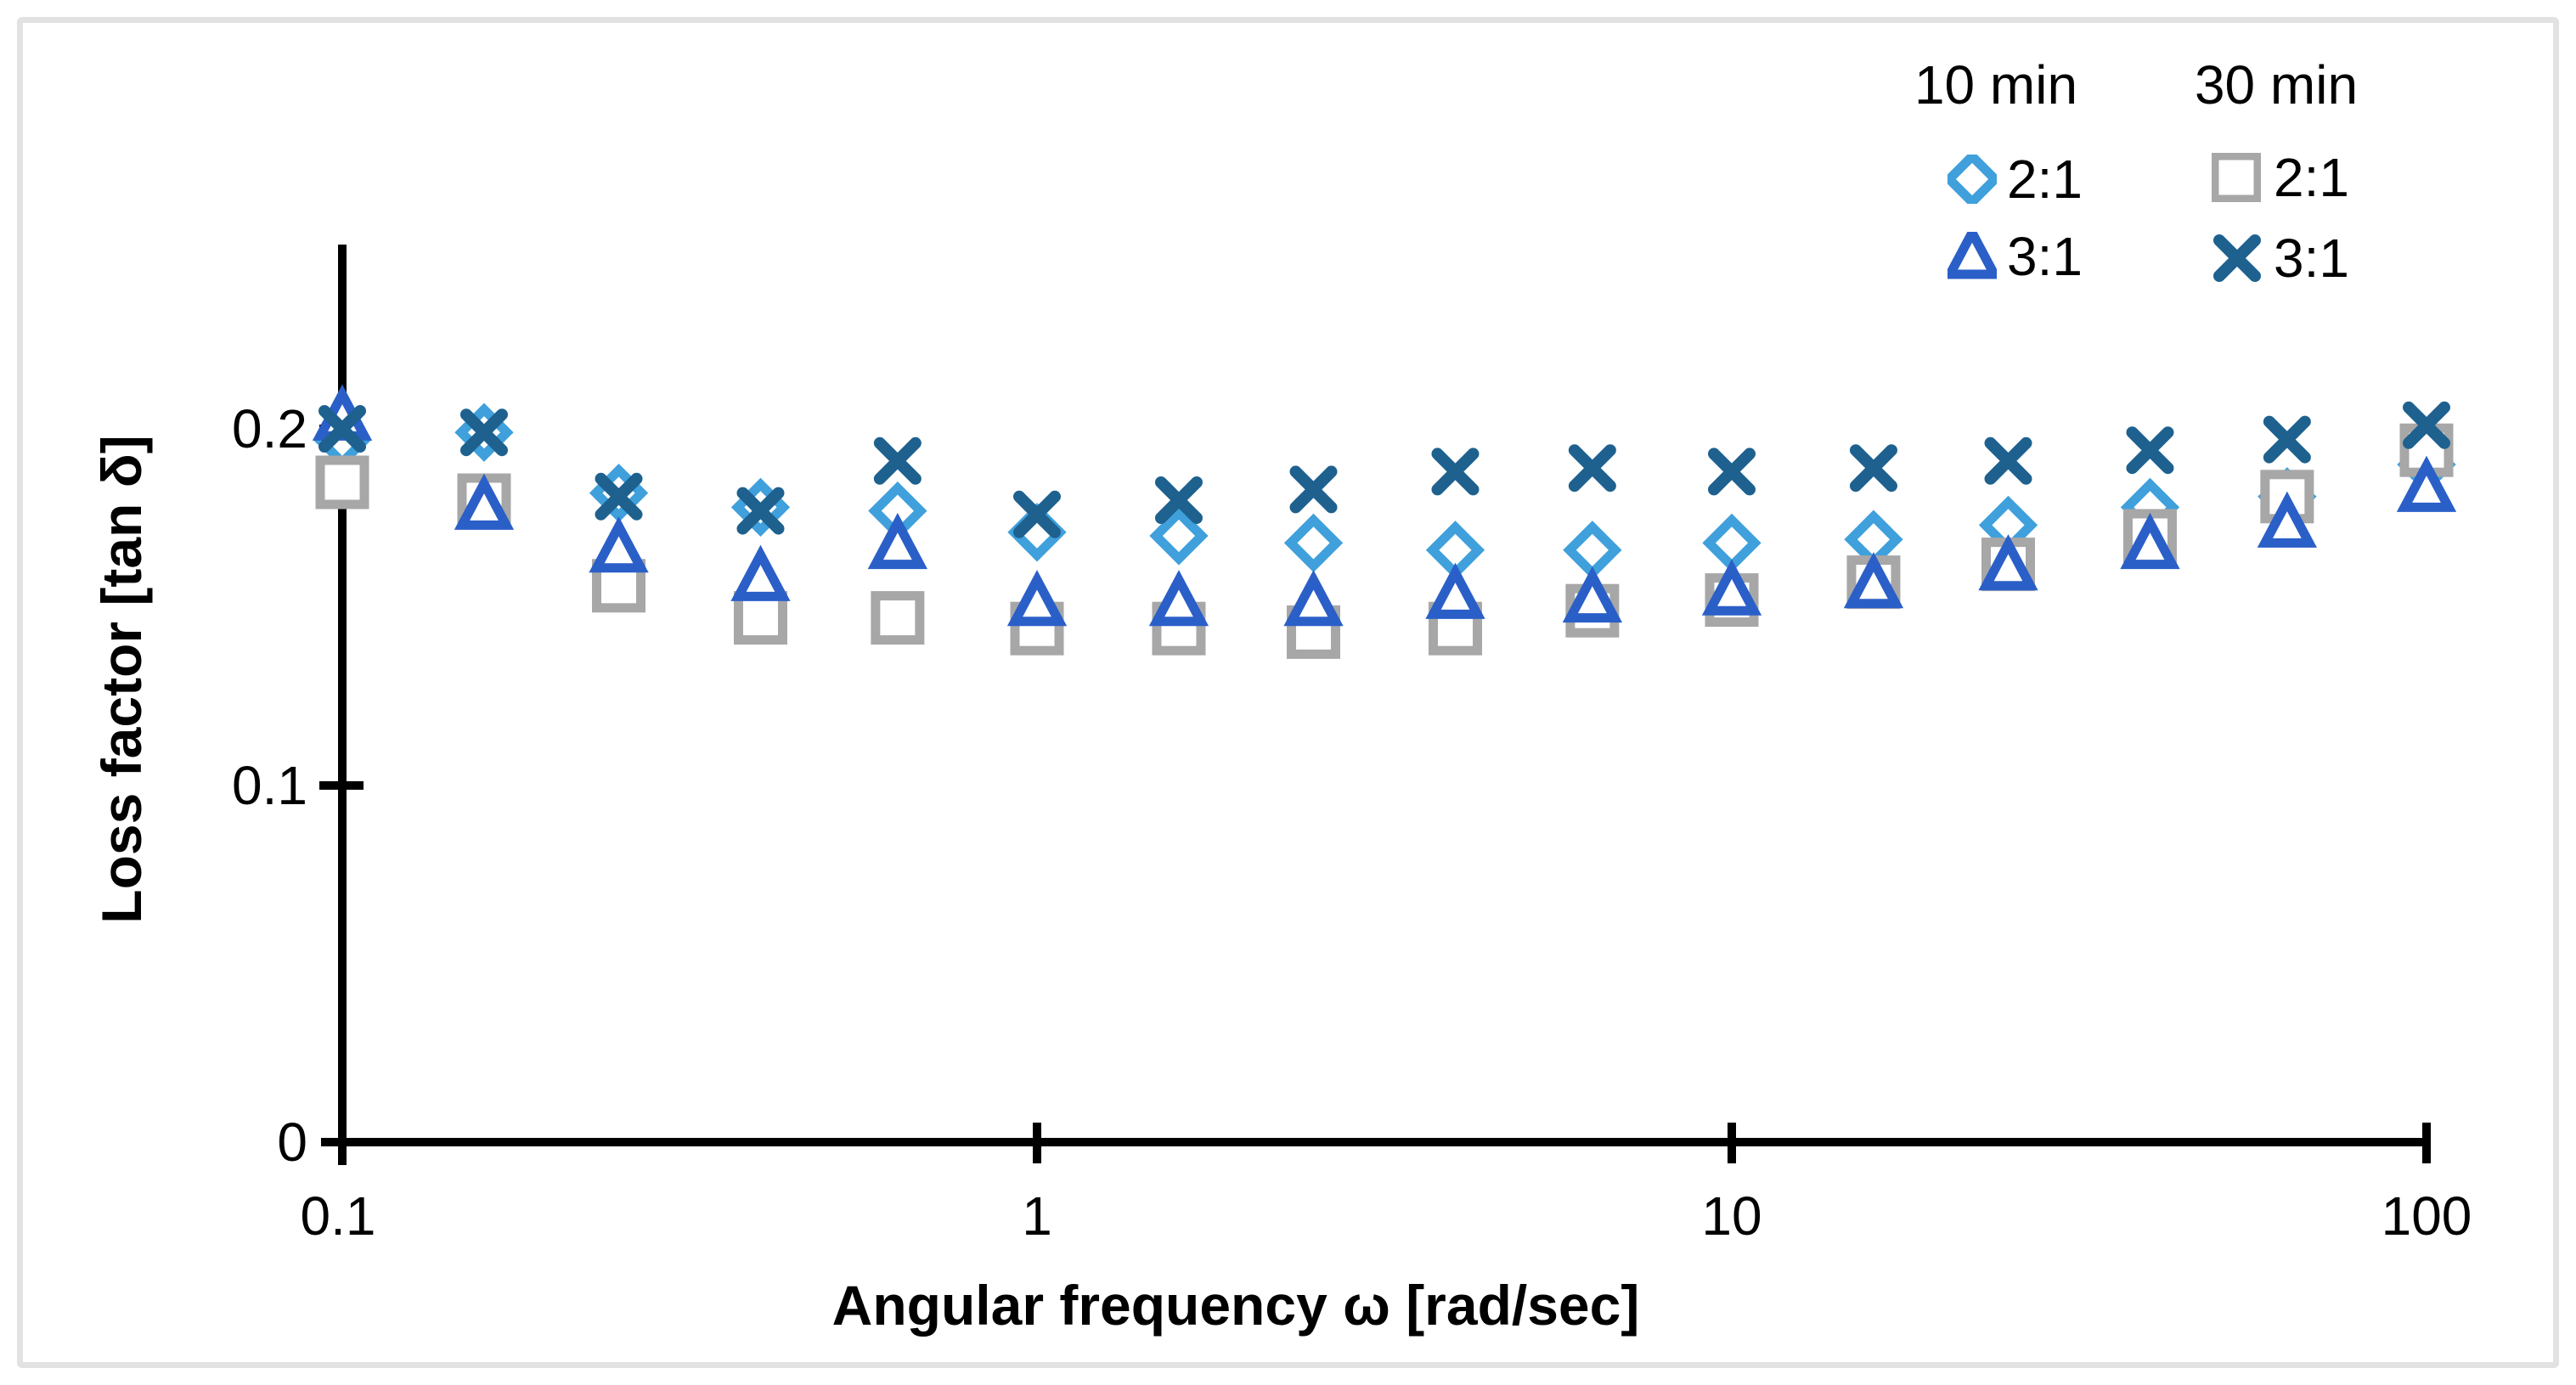 The width and height of the screenshot is (2576, 1385). What do you see at coordinates (1376, 1142) in the screenshot?
I see `x-axis-line` at bounding box center [1376, 1142].